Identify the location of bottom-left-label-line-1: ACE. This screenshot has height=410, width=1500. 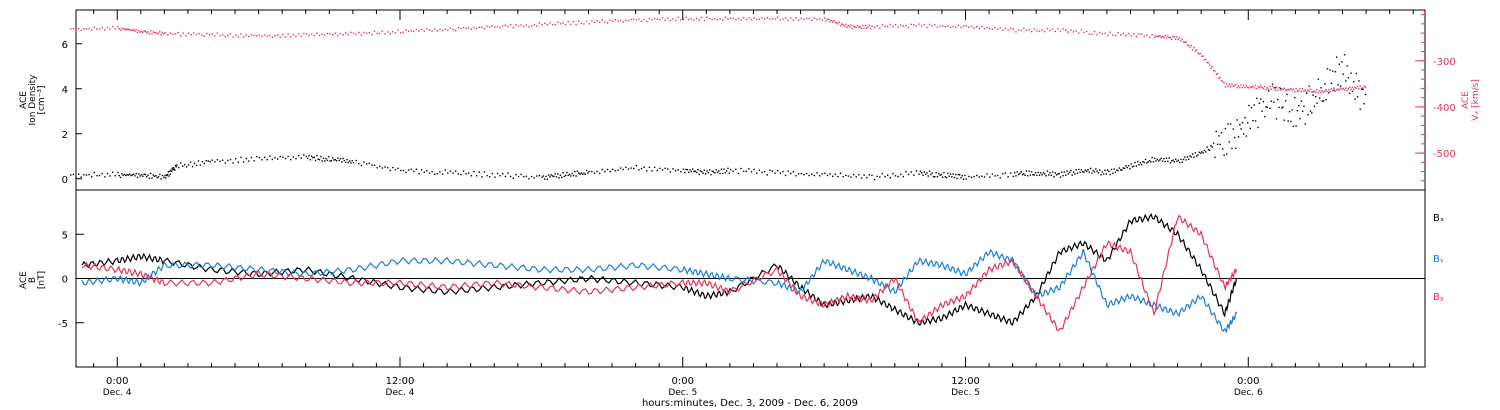
(24, 280).